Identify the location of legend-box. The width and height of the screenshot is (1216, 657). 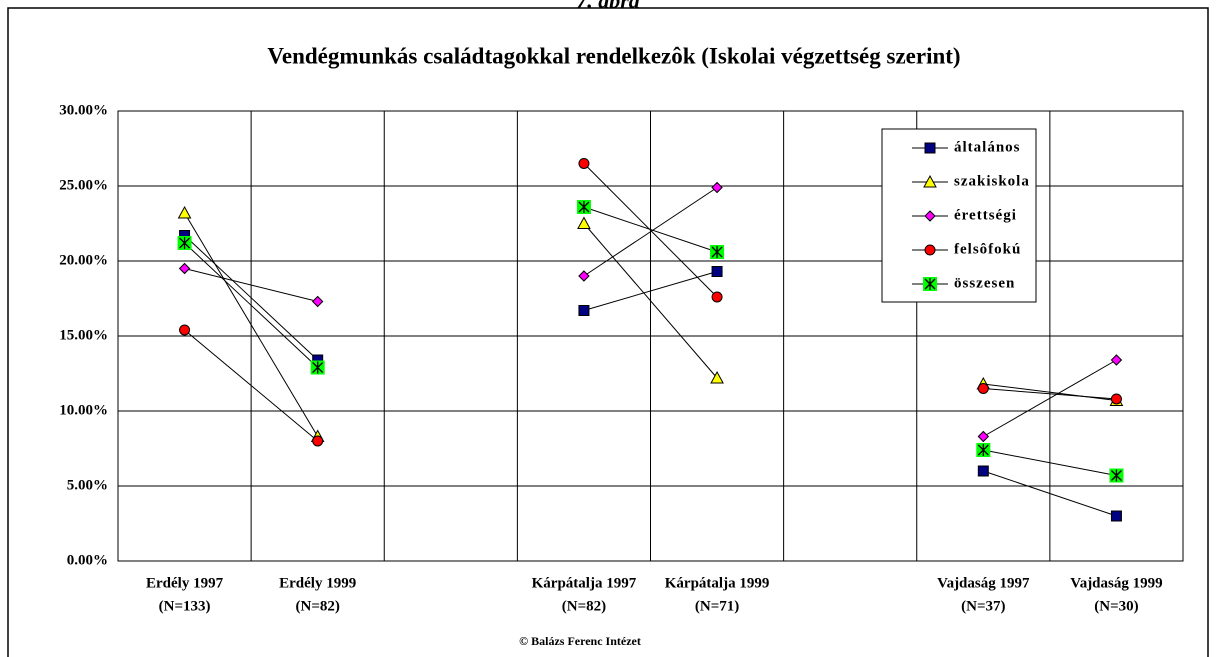
(959, 215).